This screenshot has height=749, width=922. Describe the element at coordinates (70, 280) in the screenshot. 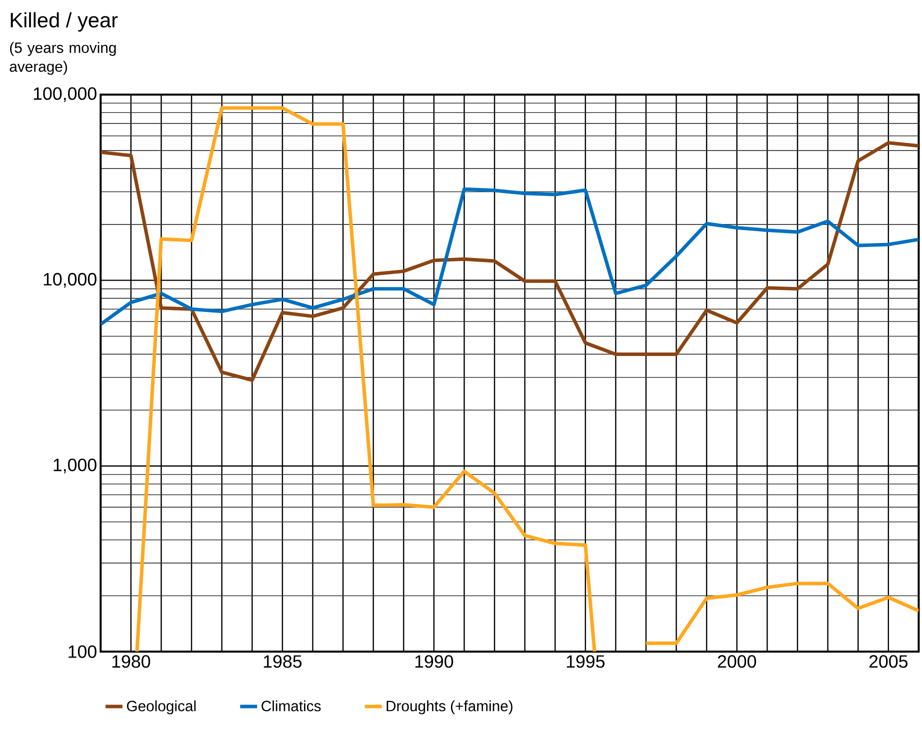

I see `y-tick-label: 10,000` at that location.